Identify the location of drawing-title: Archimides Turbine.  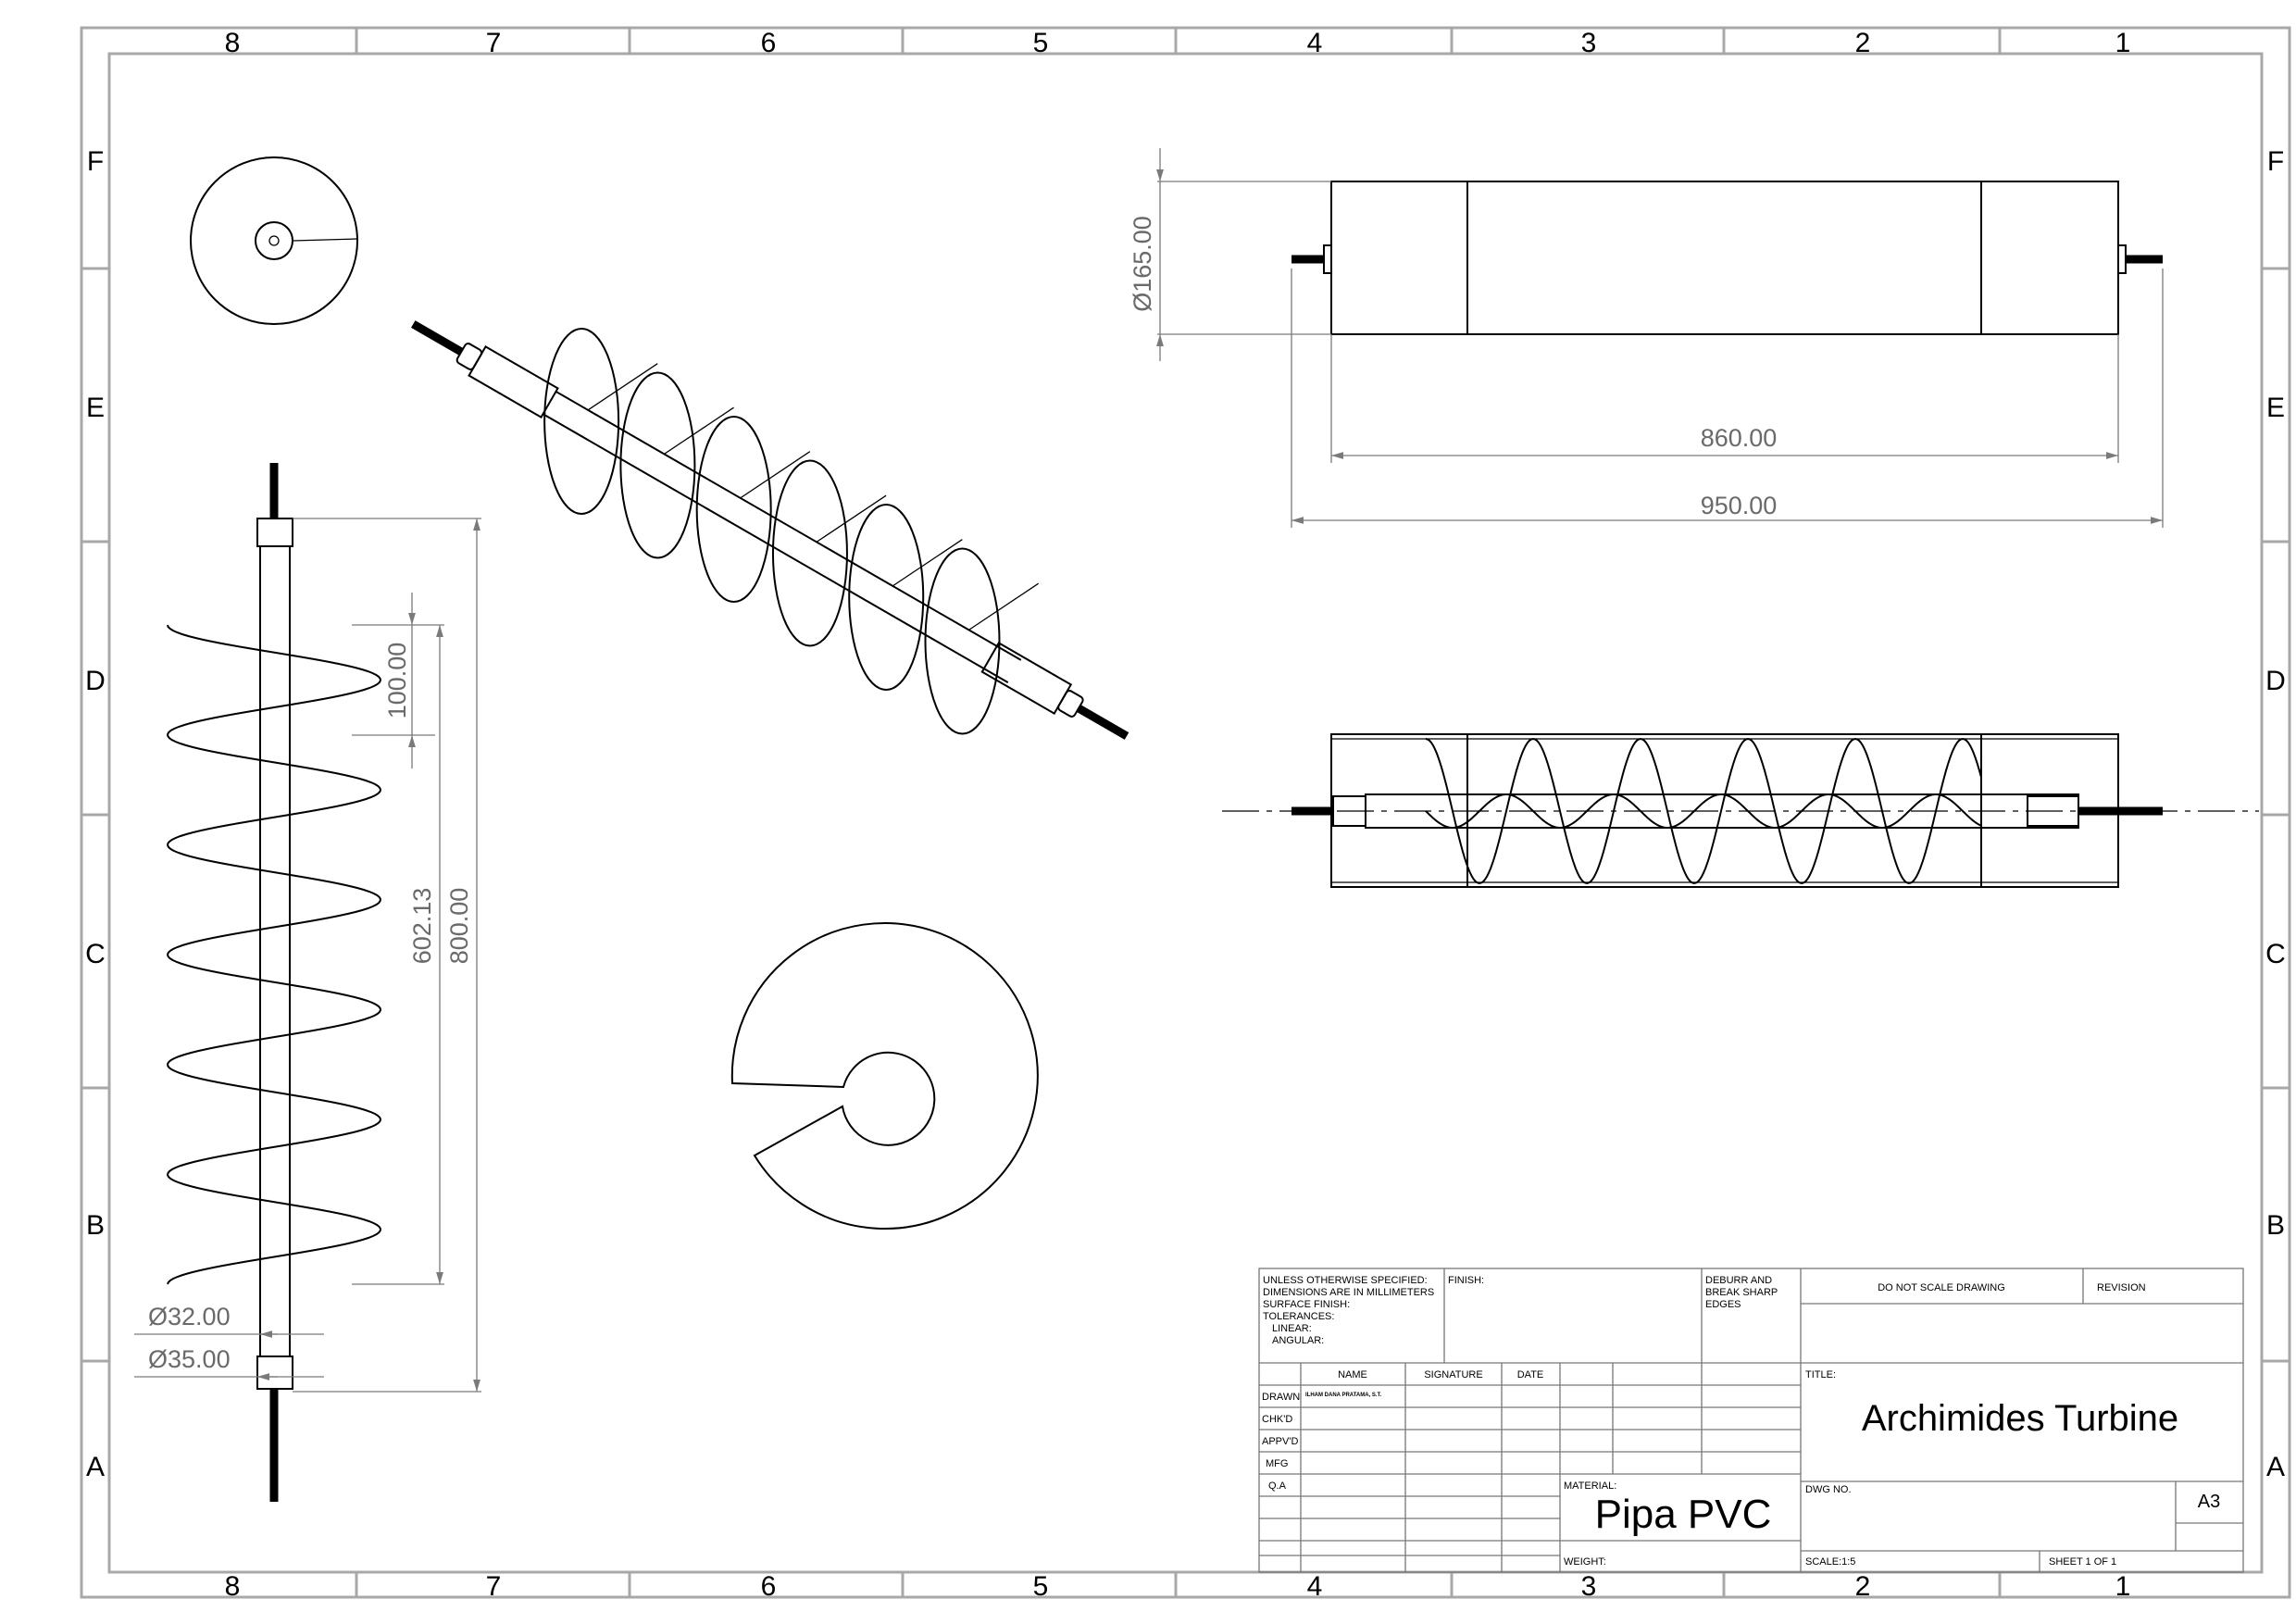
(2020, 1418).